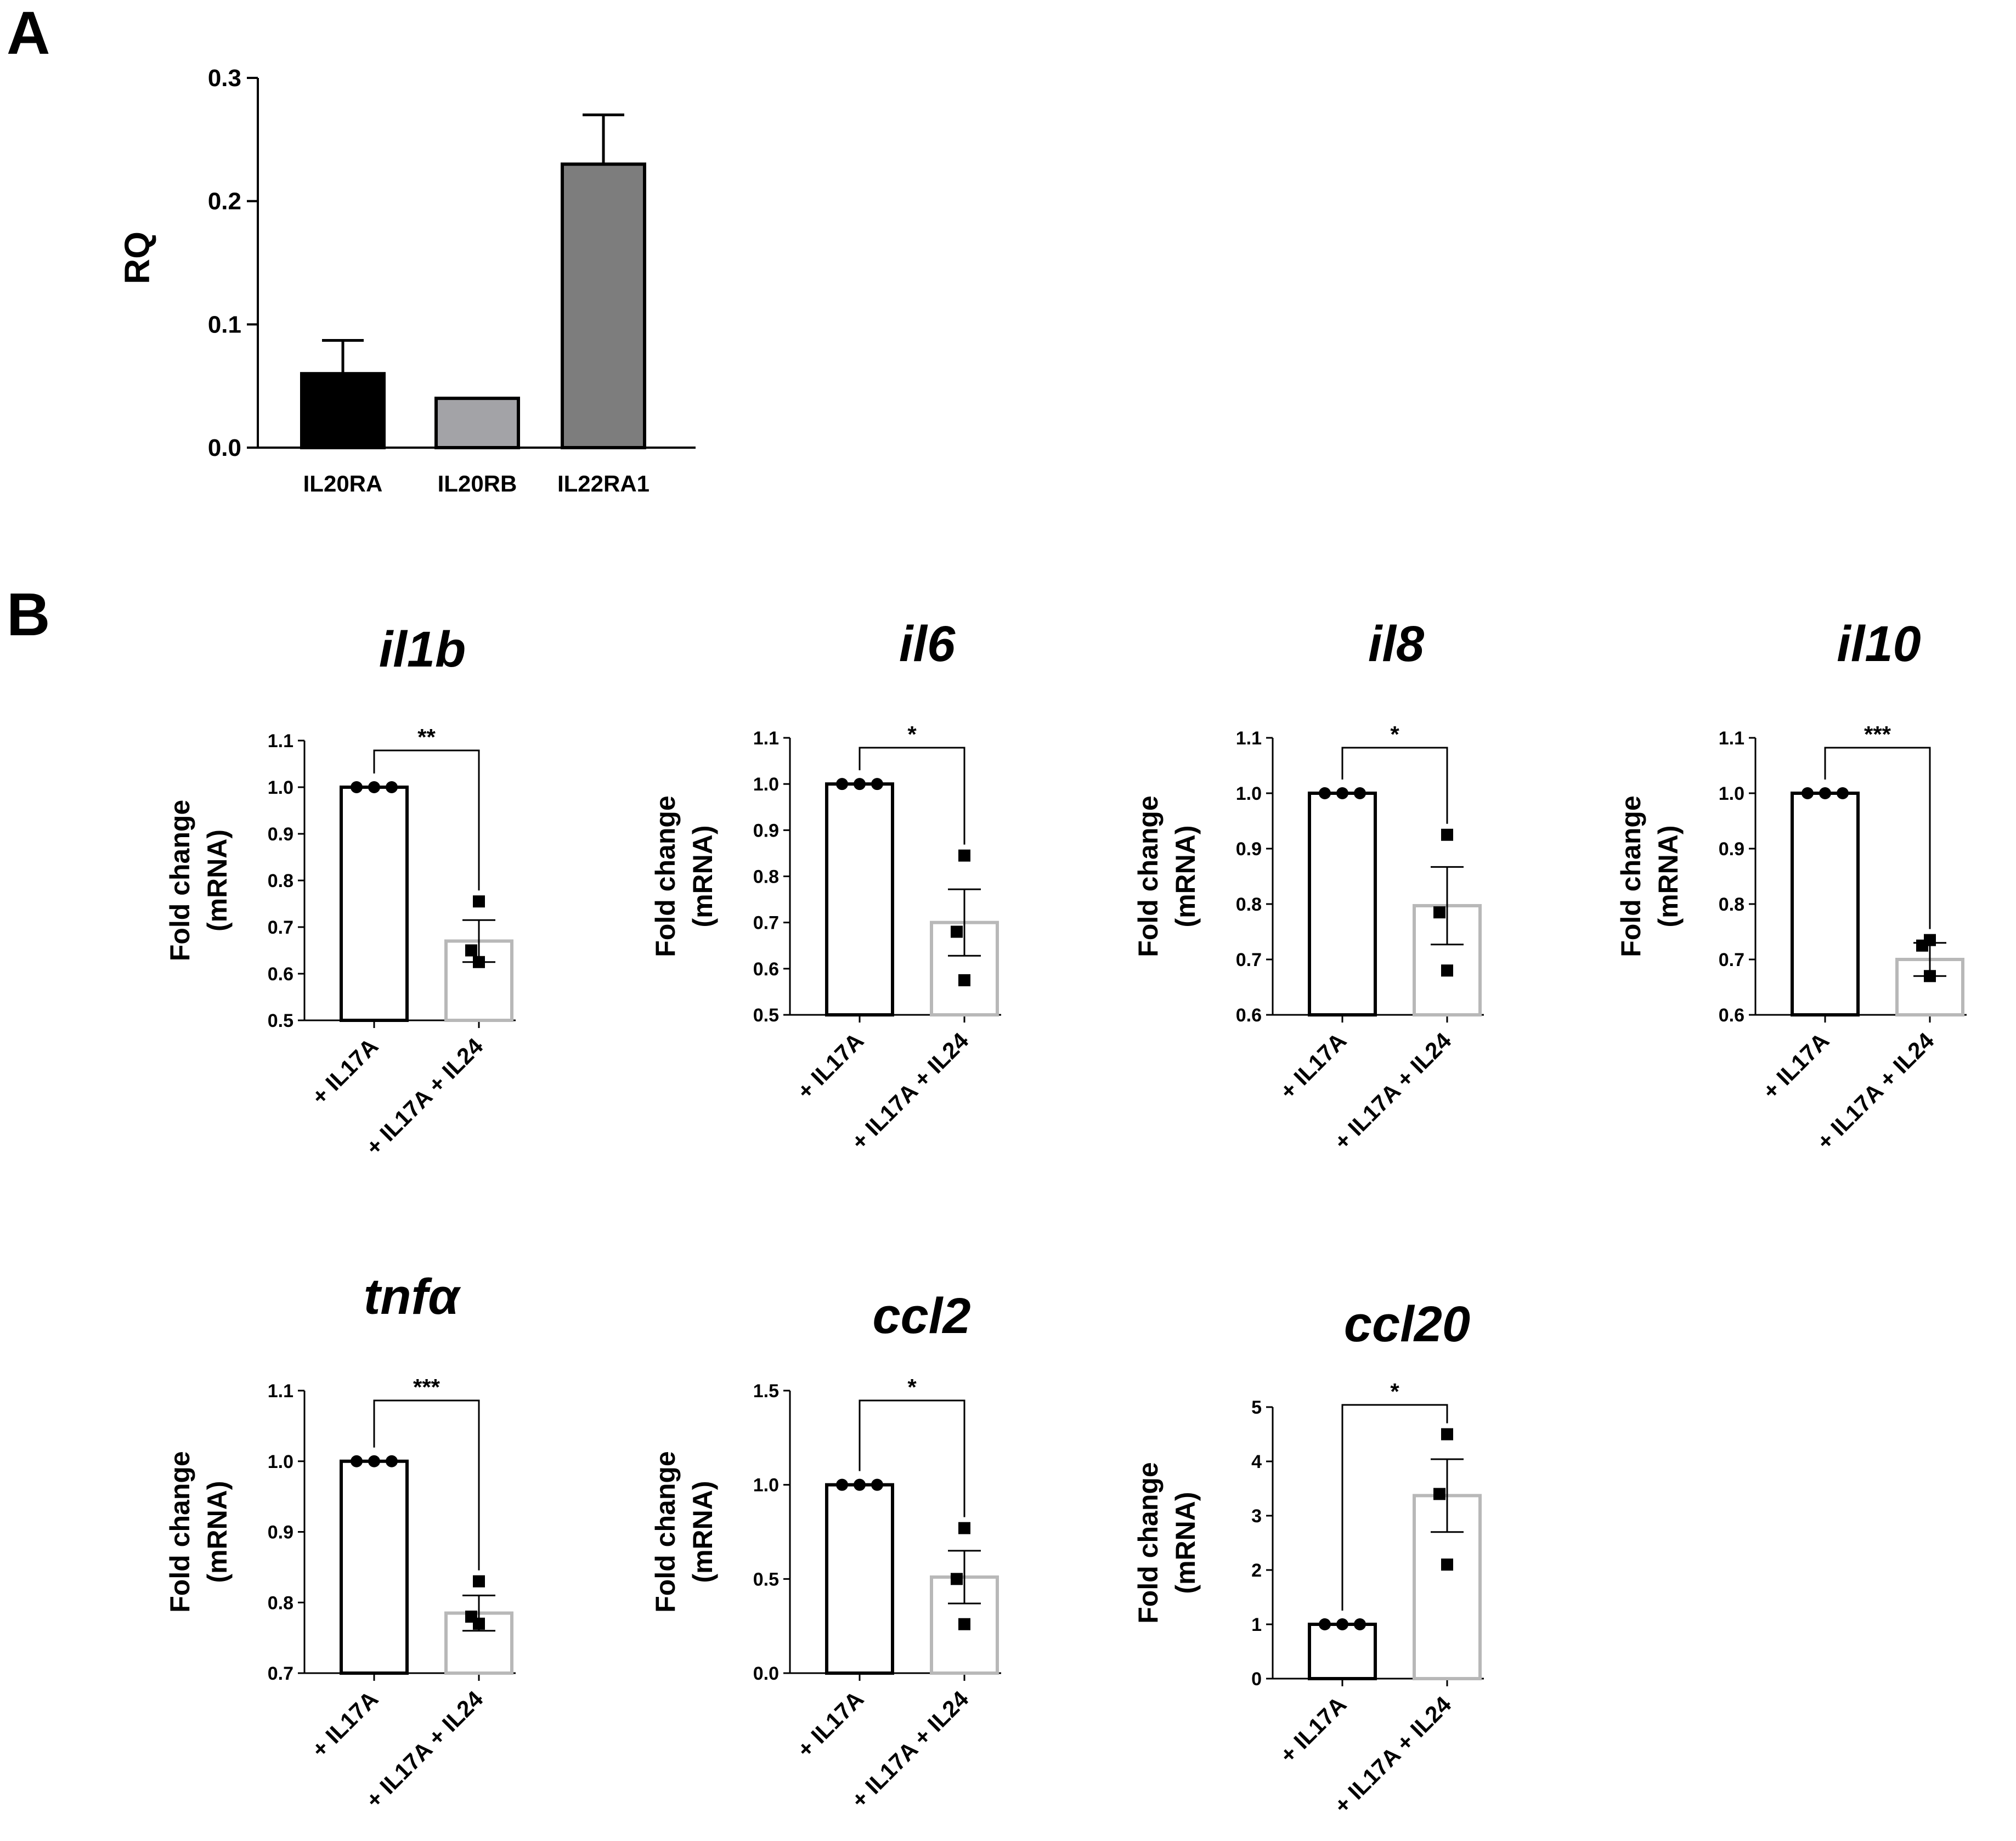 The image size is (2016, 1841). Describe the element at coordinates (1257, 1680) in the screenshot. I see `y-tick-label: 0` at that location.